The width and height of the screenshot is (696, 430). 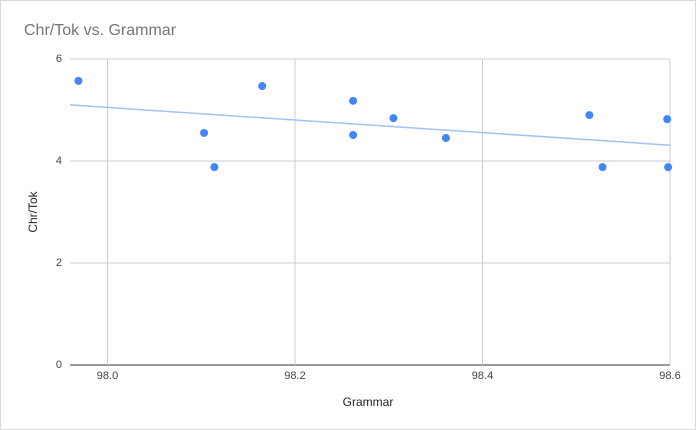 I want to click on x-tick-label: 98.6, so click(x=669, y=376).